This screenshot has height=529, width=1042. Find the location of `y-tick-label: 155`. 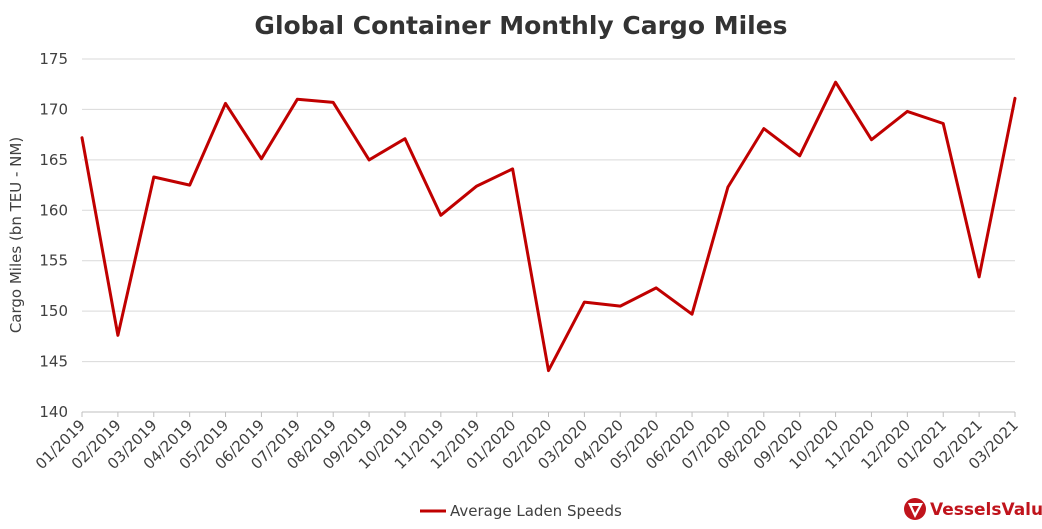

y-tick-label: 155 is located at coordinates (53, 261).